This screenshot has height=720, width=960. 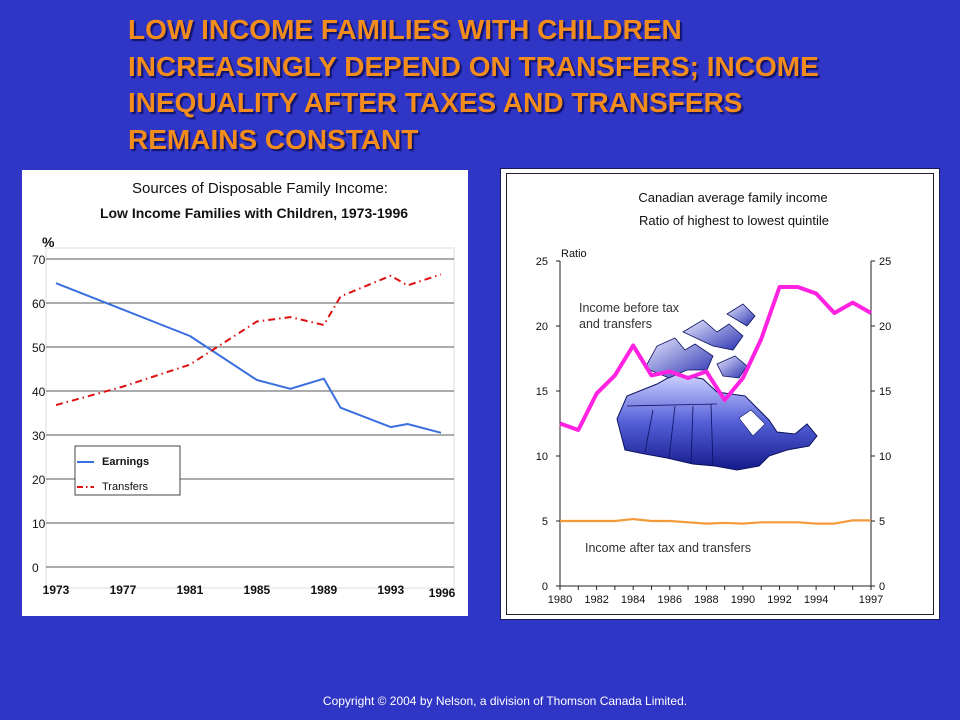 What do you see at coordinates (885, 392) in the screenshot?
I see `right-y-tick-right: 15` at bounding box center [885, 392].